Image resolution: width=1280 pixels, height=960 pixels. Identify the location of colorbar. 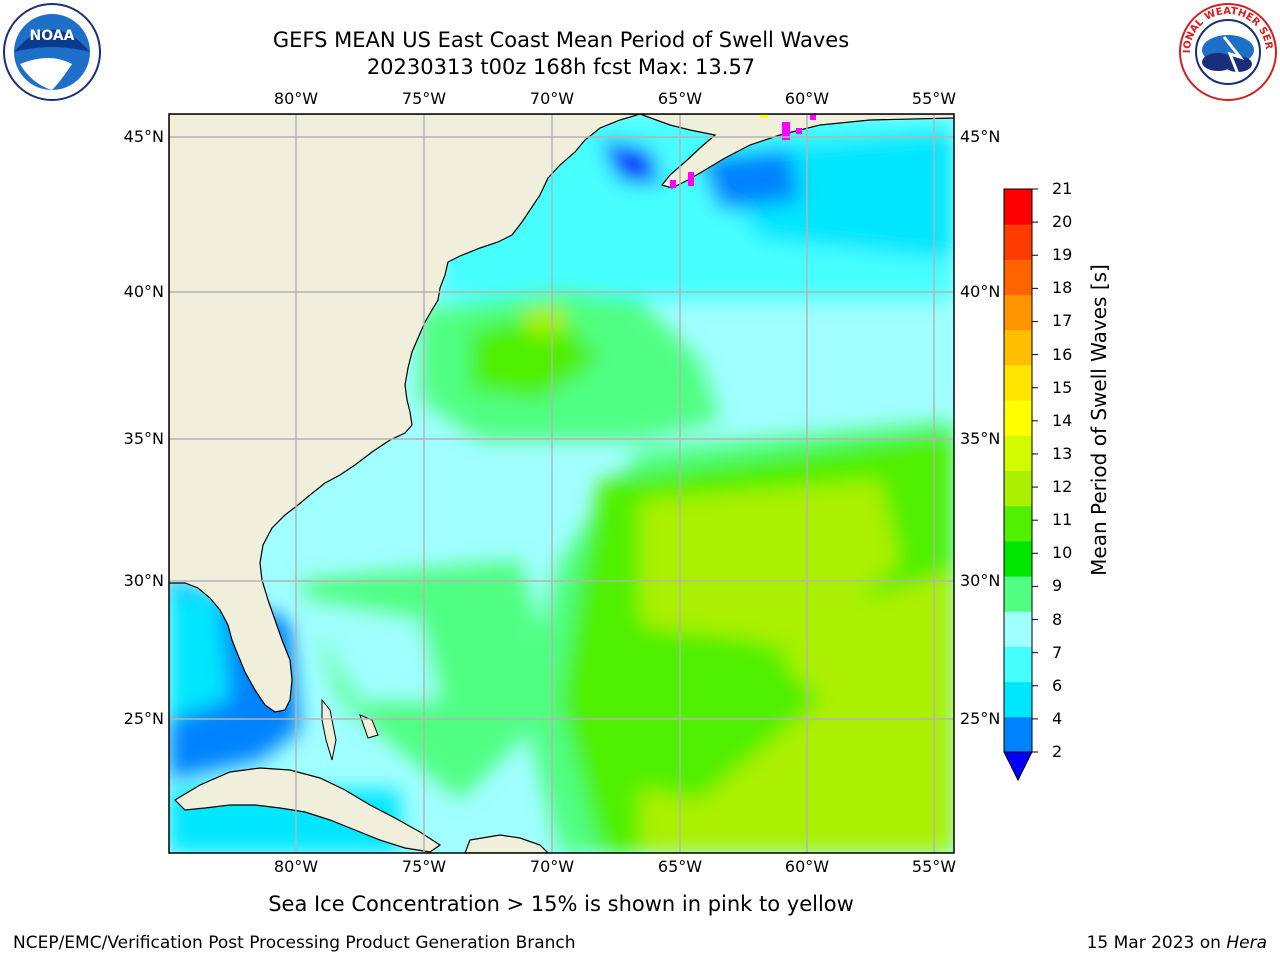
(1020, 485).